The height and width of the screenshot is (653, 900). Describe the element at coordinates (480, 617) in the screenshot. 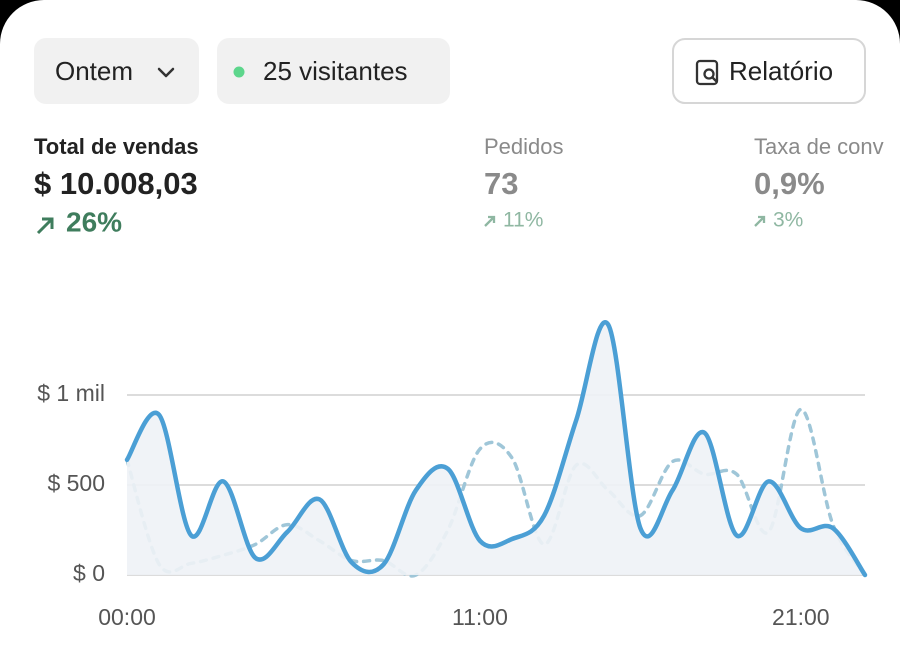

I see `x-tick-label: 11:00` at that location.